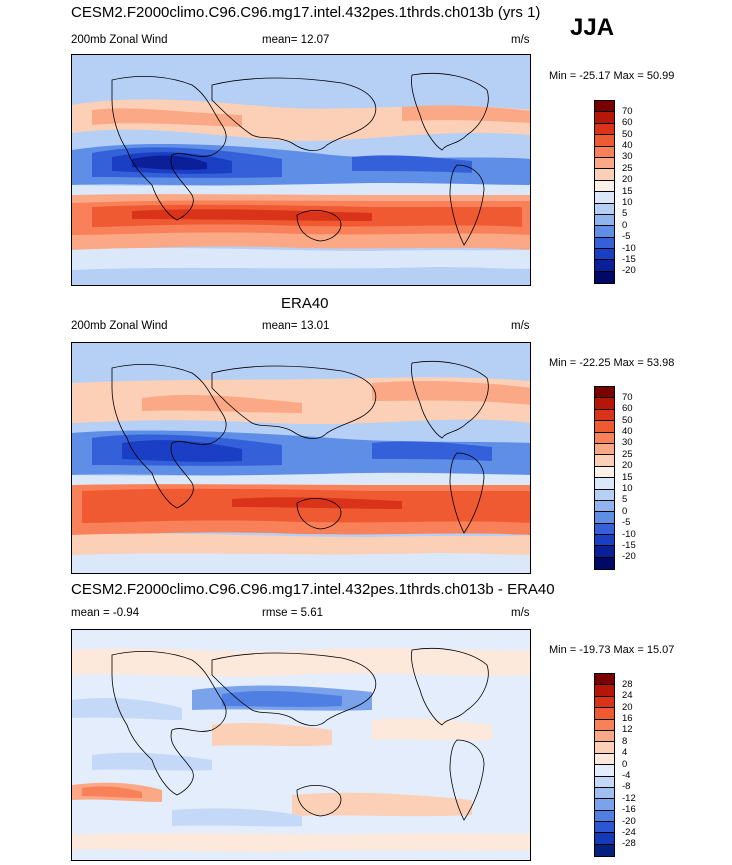 The image size is (732, 865). I want to click on colorbar-tick-label: -24, so click(629, 832).